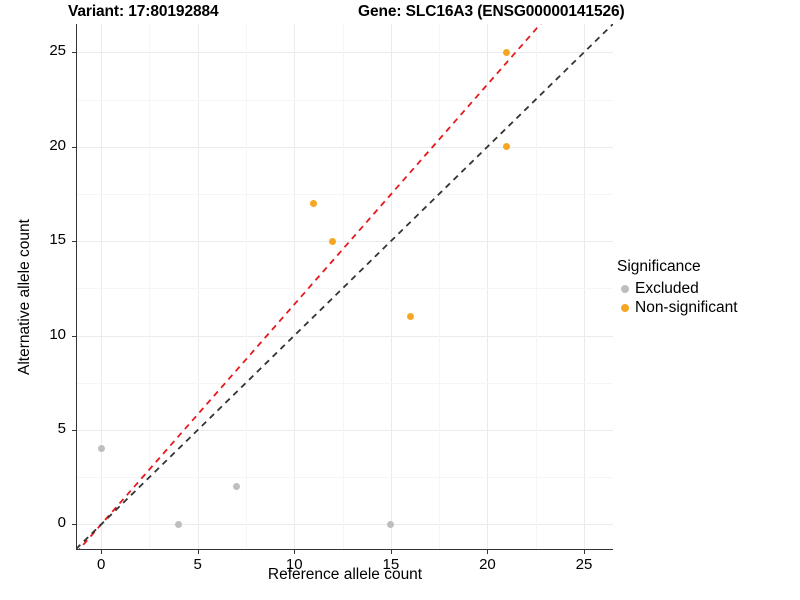 The image size is (800, 600). I want to click on y-axis-tick-label: 25, so click(57, 51).